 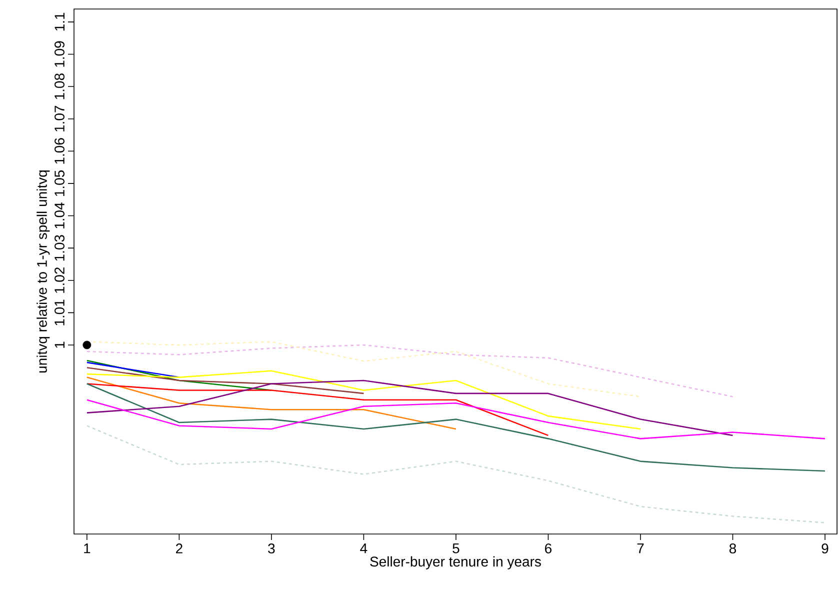 What do you see at coordinates (640, 549) in the screenshot?
I see `x-tick-label: 7` at bounding box center [640, 549].